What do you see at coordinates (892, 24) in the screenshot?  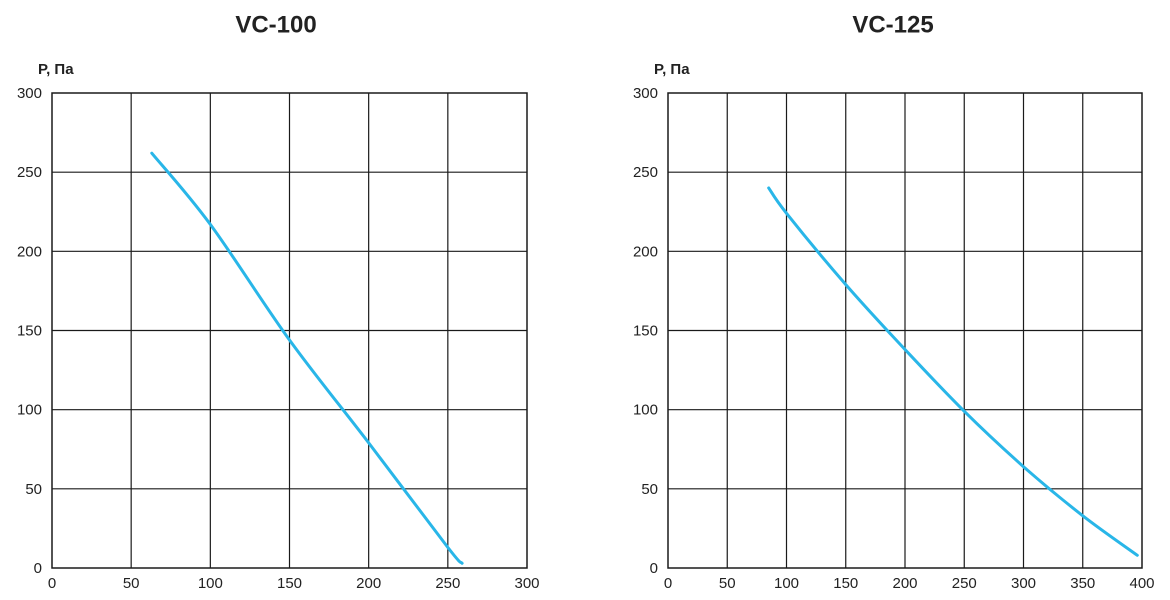 I see `chart-title: VC-125` at bounding box center [892, 24].